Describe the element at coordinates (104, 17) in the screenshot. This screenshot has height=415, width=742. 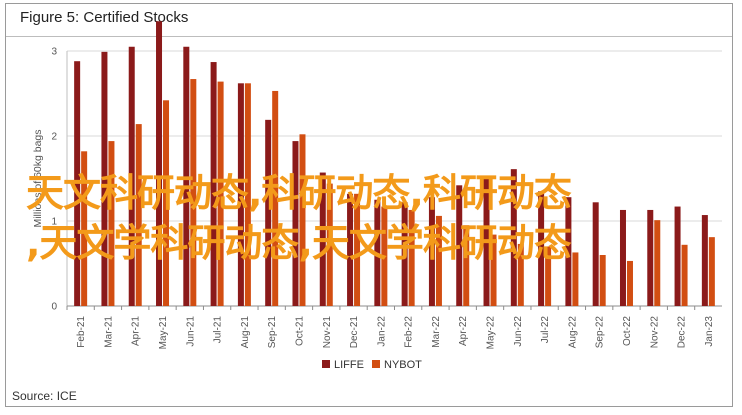
I see `chart-title: Figure 5: Certified Stocks` at that location.